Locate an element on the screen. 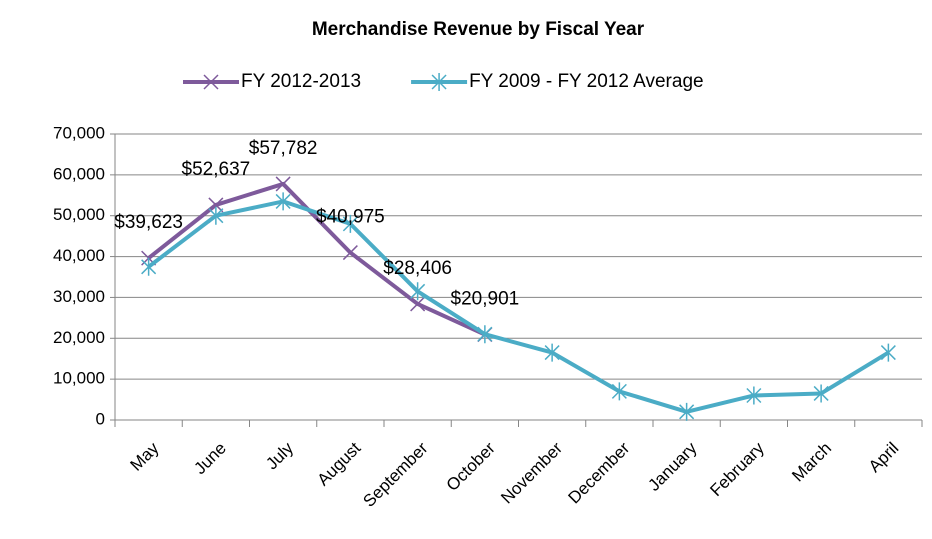 The width and height of the screenshot is (932, 539). data-label: $52,637 is located at coordinates (216, 169).